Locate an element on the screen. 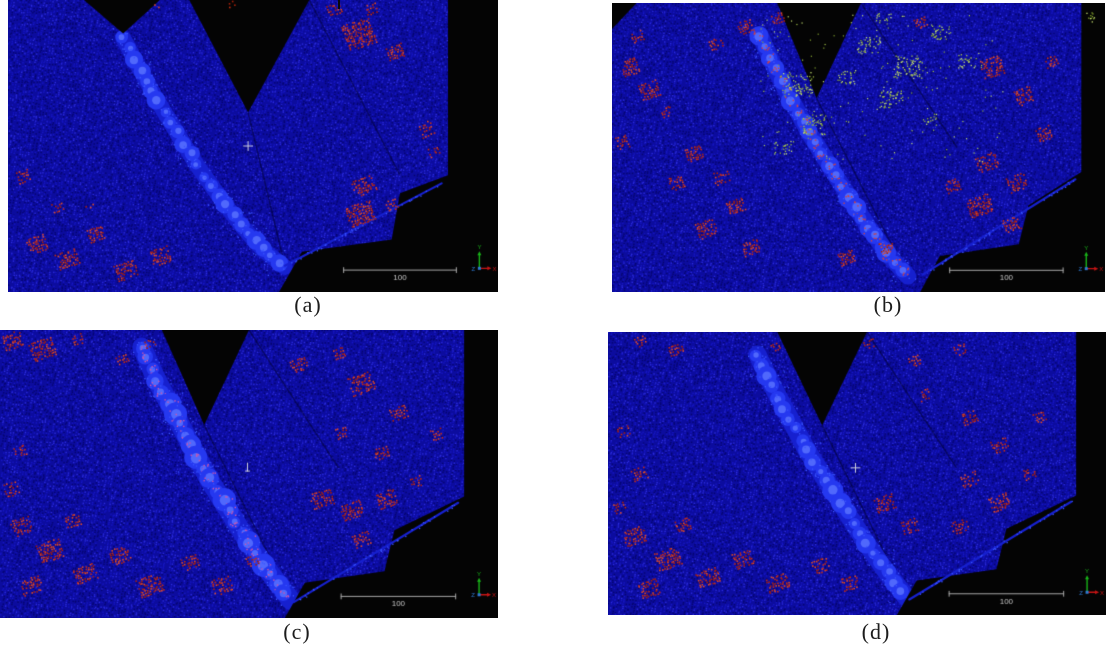 The height and width of the screenshot is (651, 1110). caption-a: (a) is located at coordinates (308, 304).